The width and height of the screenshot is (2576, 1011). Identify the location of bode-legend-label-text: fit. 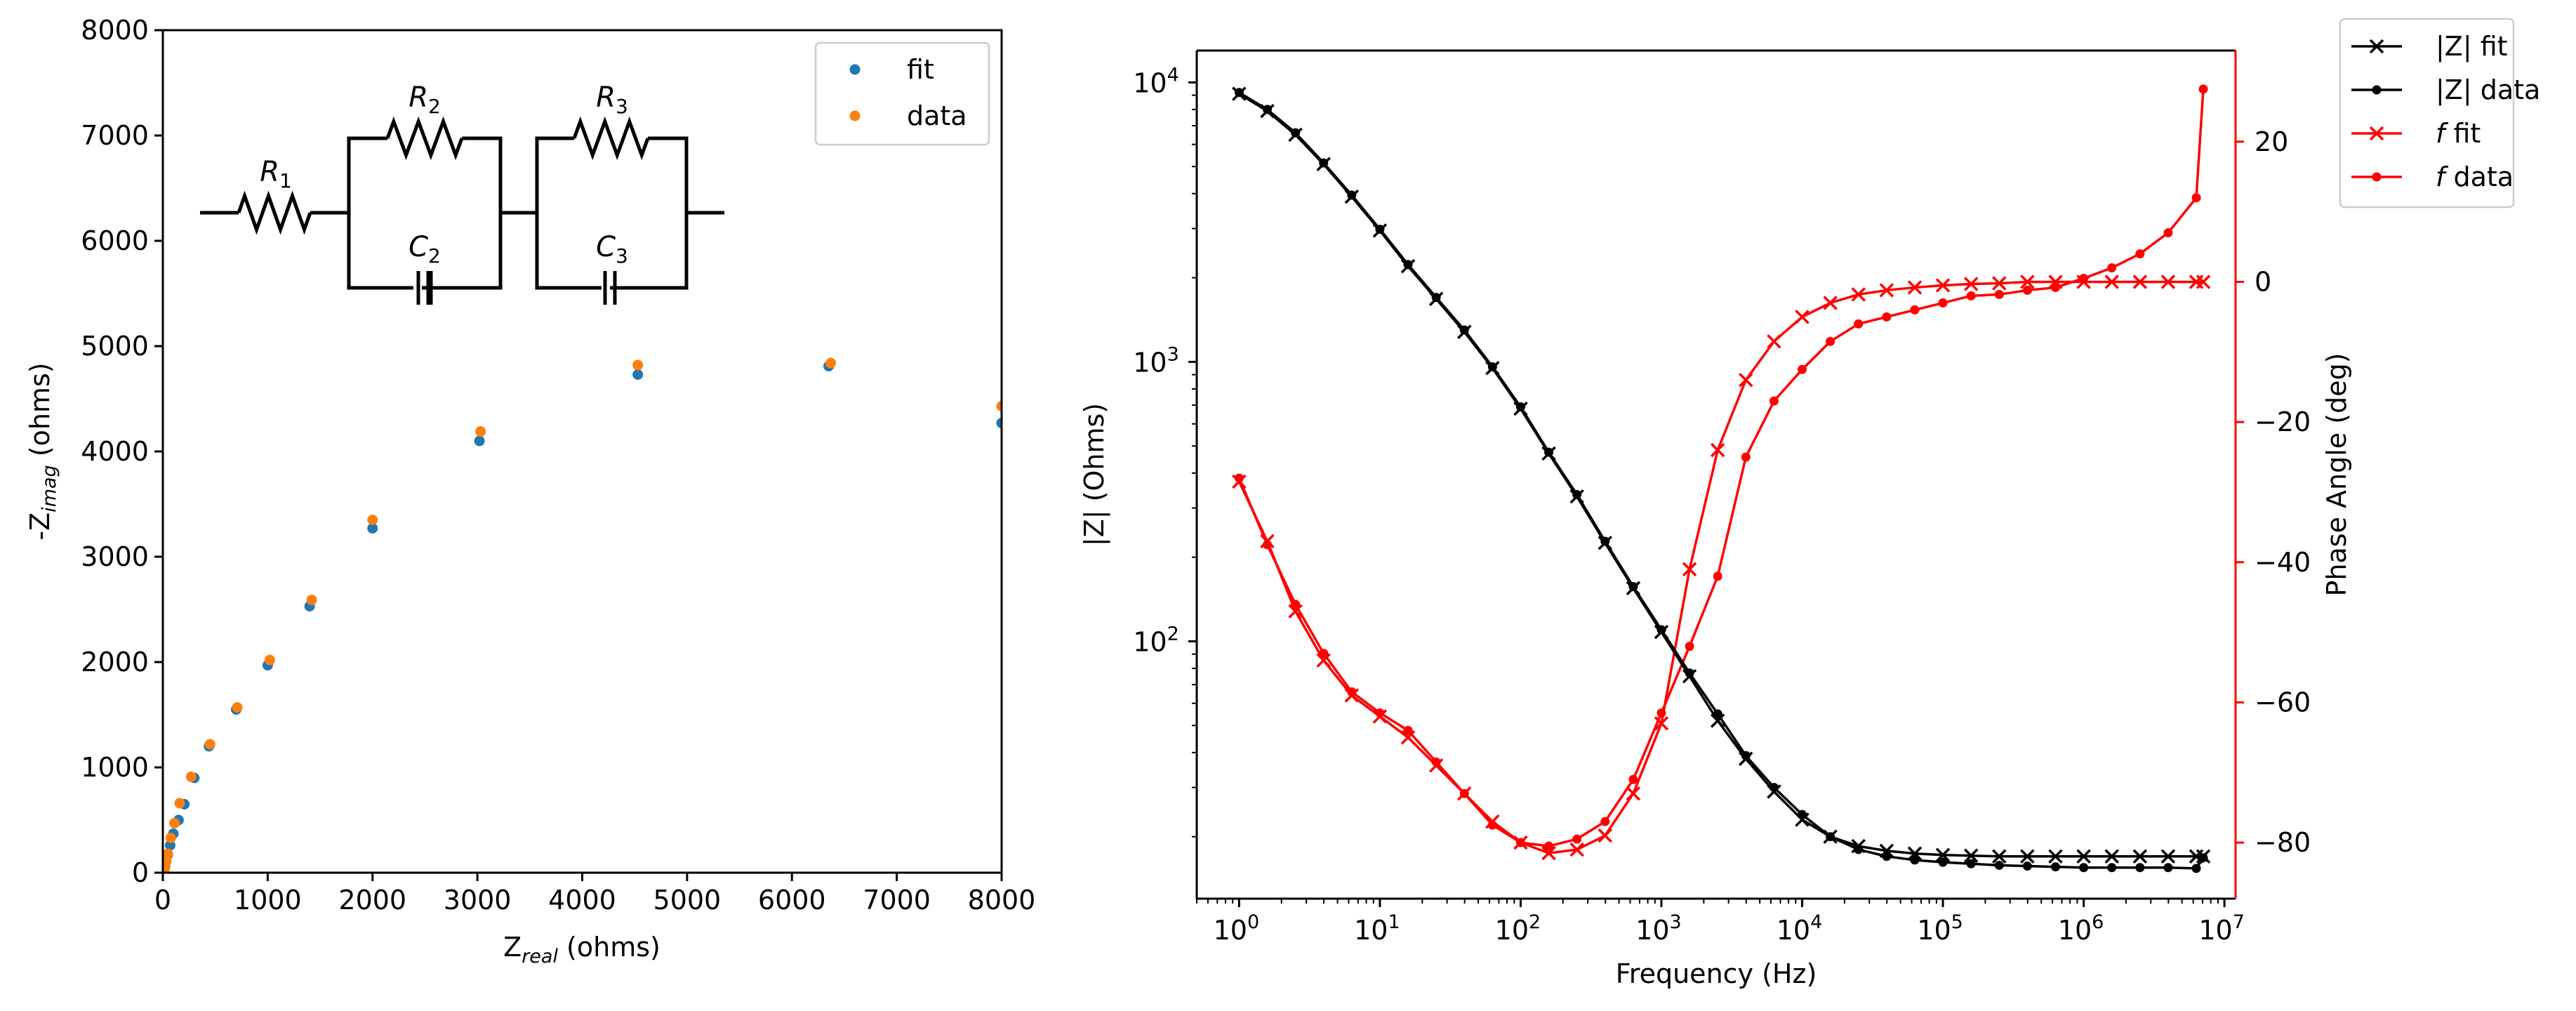
(2463, 133).